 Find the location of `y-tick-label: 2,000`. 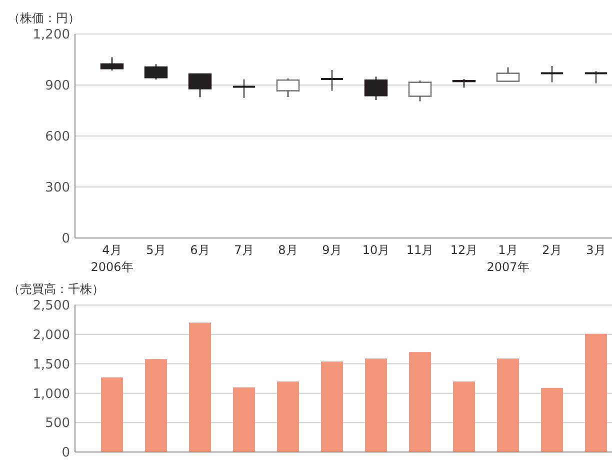

y-tick-label: 2,000 is located at coordinates (51, 335).